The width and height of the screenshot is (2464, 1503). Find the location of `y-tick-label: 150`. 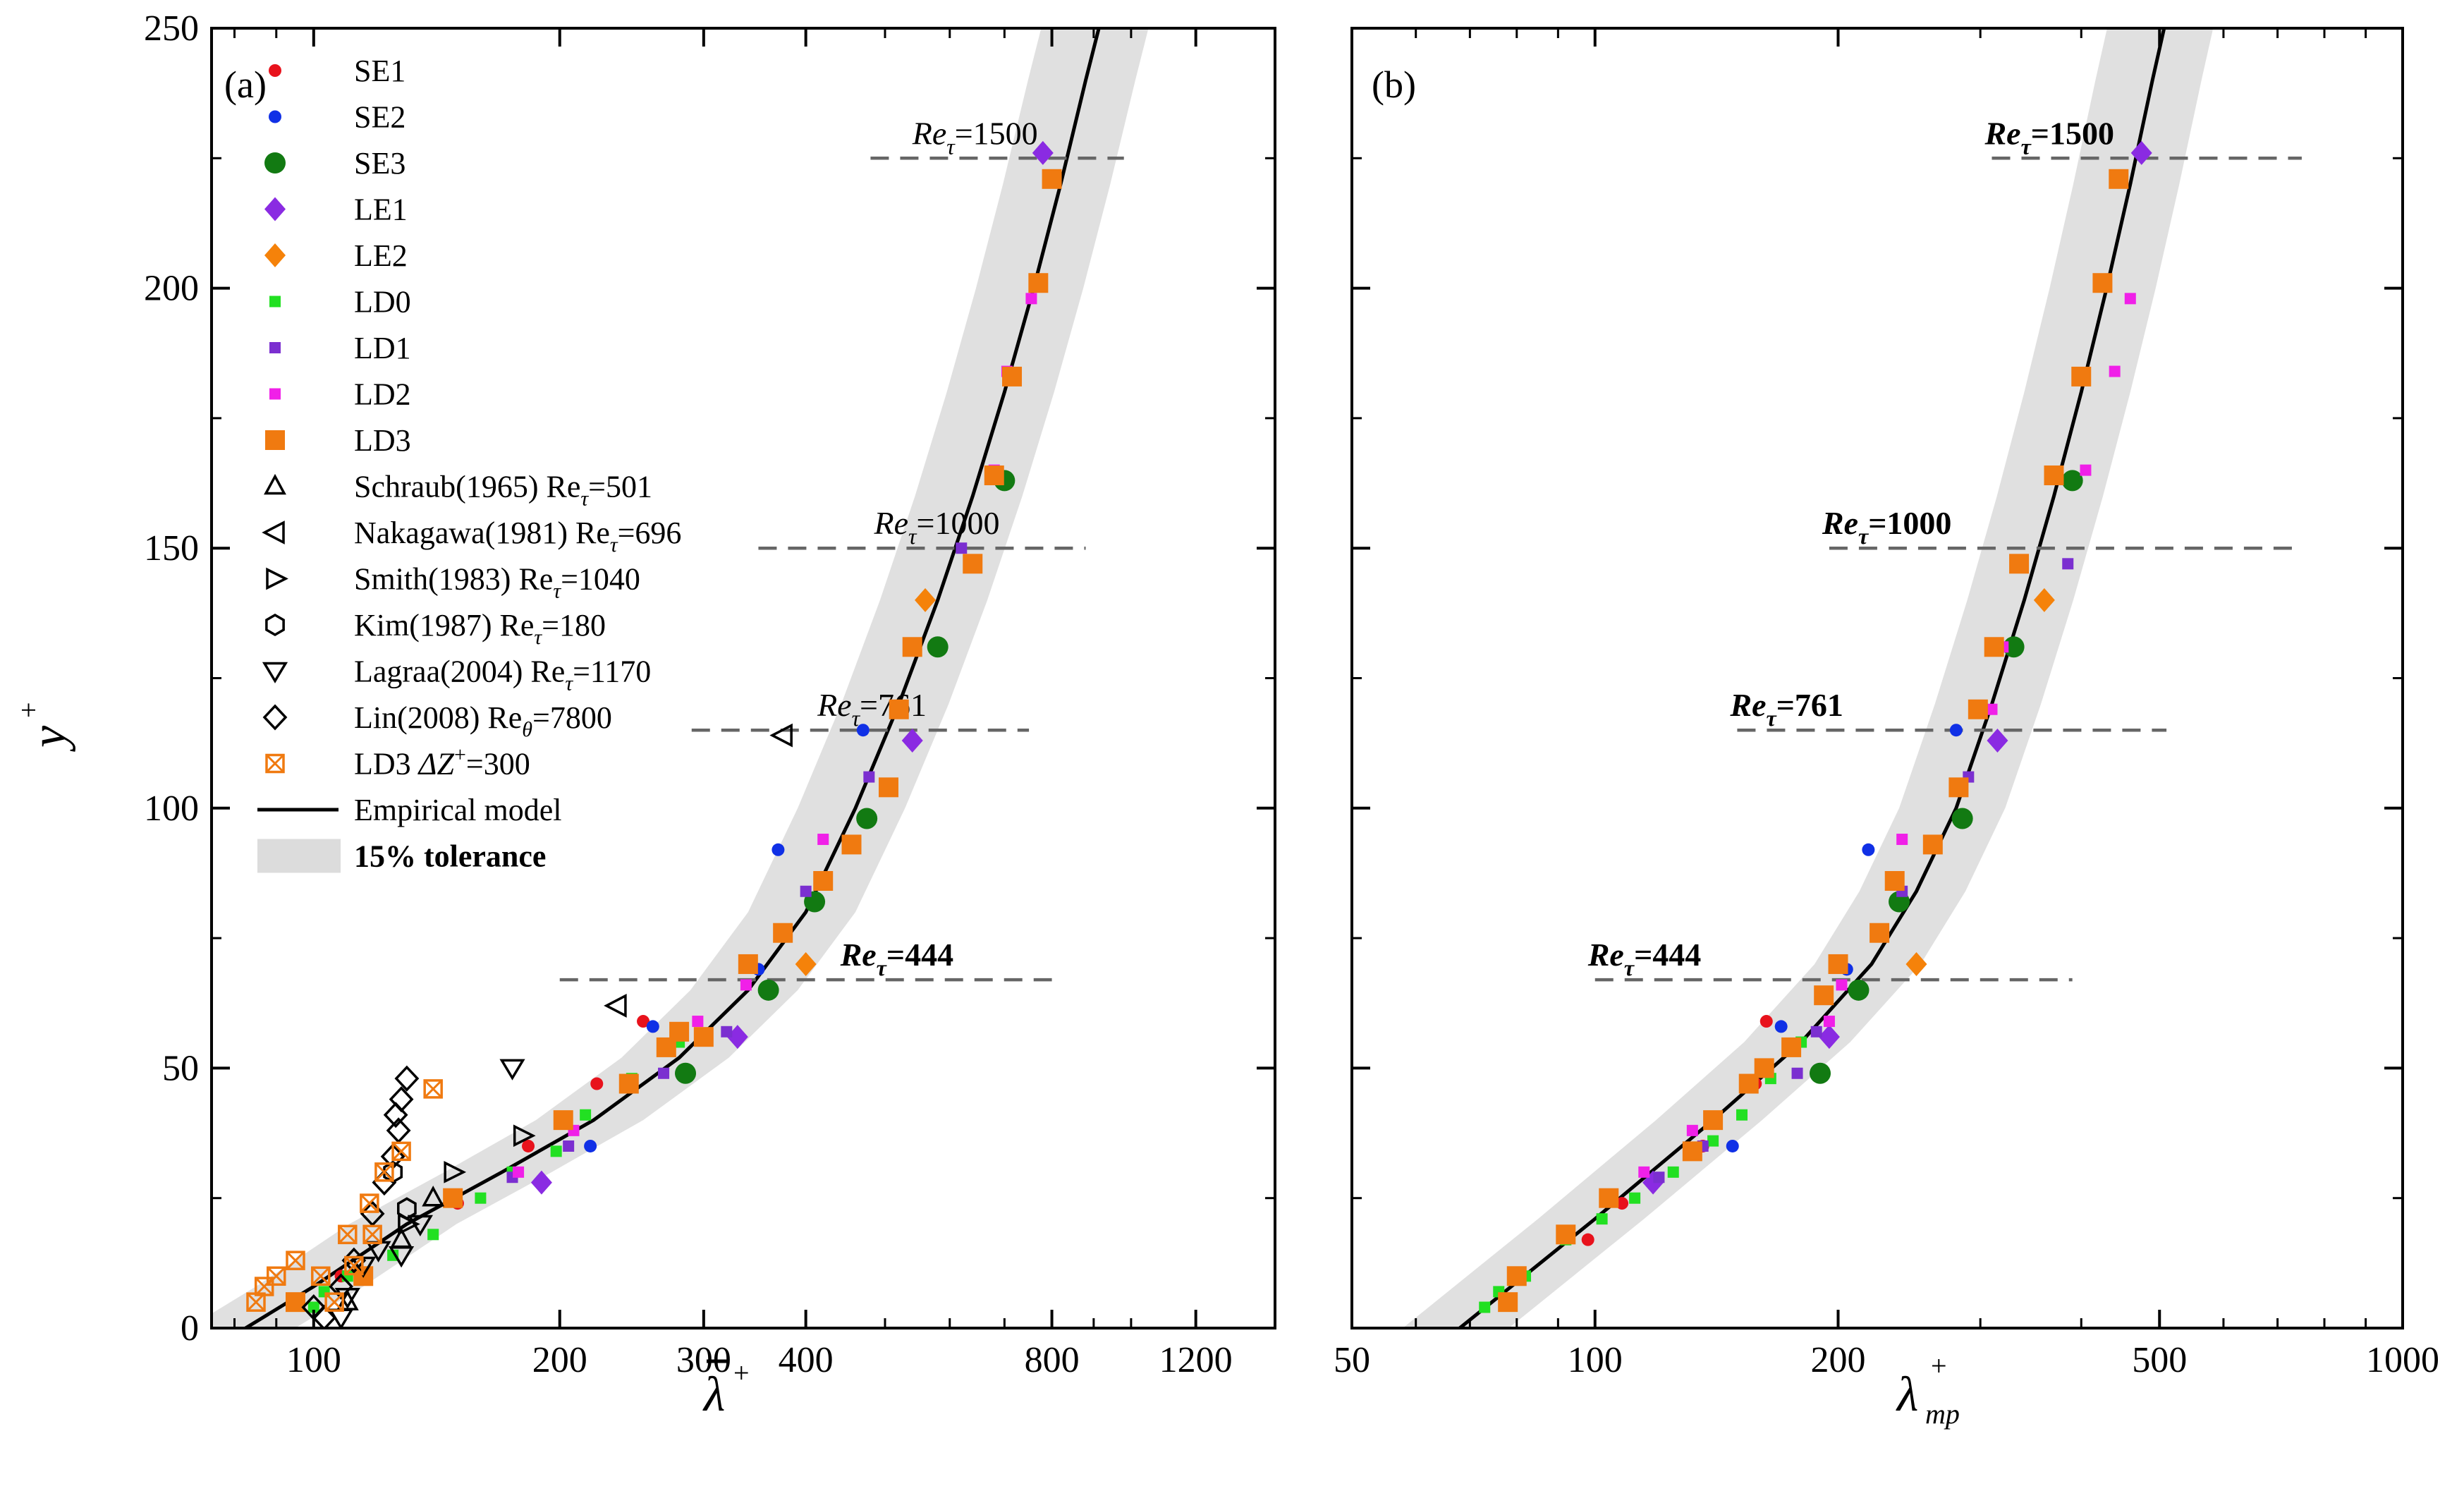

y-tick-label: 150 is located at coordinates (171, 548).